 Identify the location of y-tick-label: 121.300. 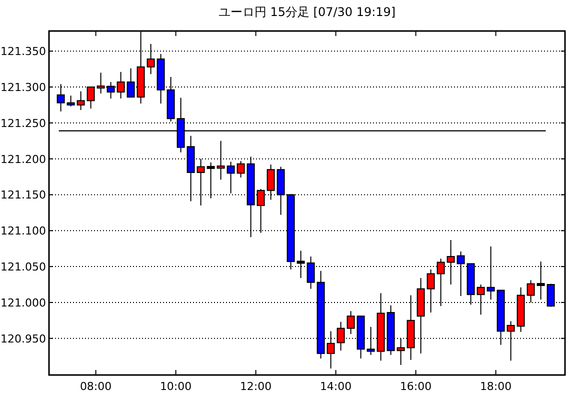
(23, 87).